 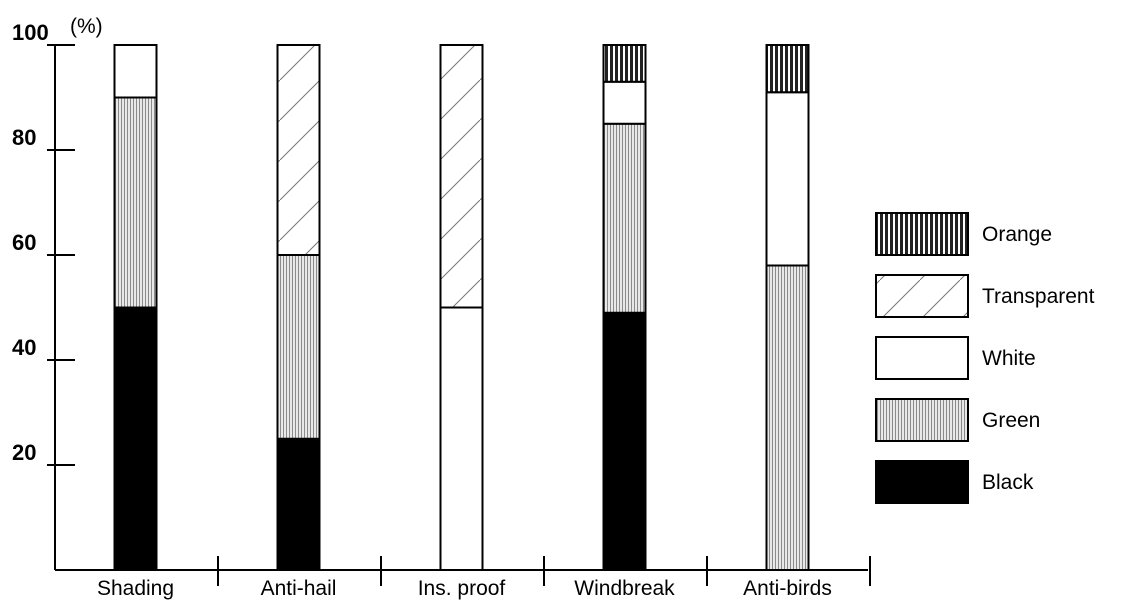 What do you see at coordinates (1038, 296) in the screenshot?
I see `legend-label-transparent: Transparent` at bounding box center [1038, 296].